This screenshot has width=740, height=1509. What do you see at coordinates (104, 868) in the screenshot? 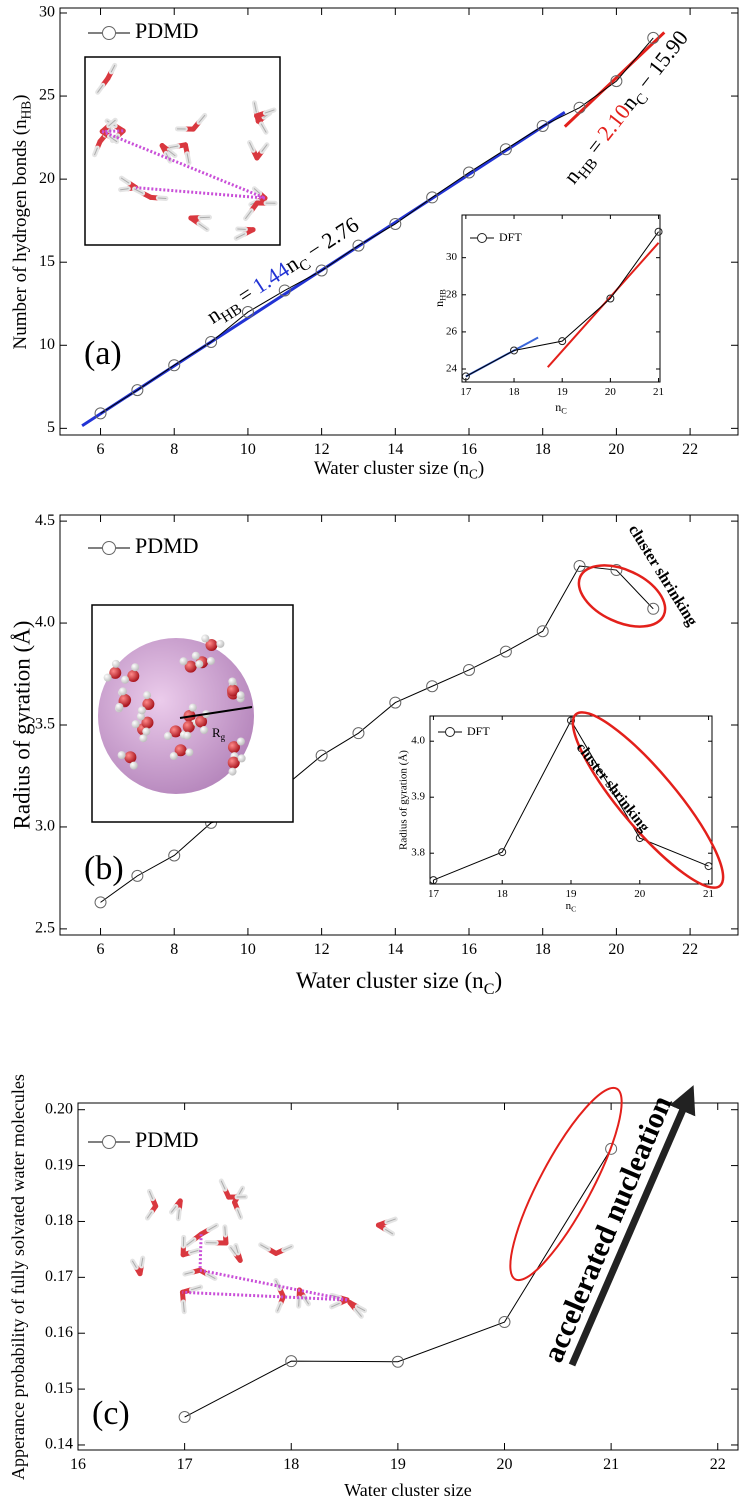
I see `panel-label: (b)` at bounding box center [104, 868].